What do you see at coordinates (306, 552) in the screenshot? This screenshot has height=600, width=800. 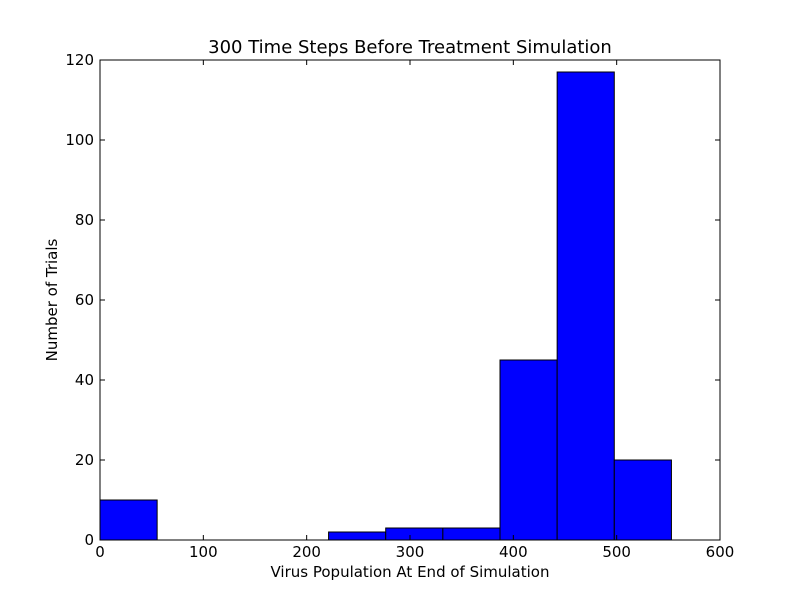 I see `x-tick-label: 200` at bounding box center [306, 552].